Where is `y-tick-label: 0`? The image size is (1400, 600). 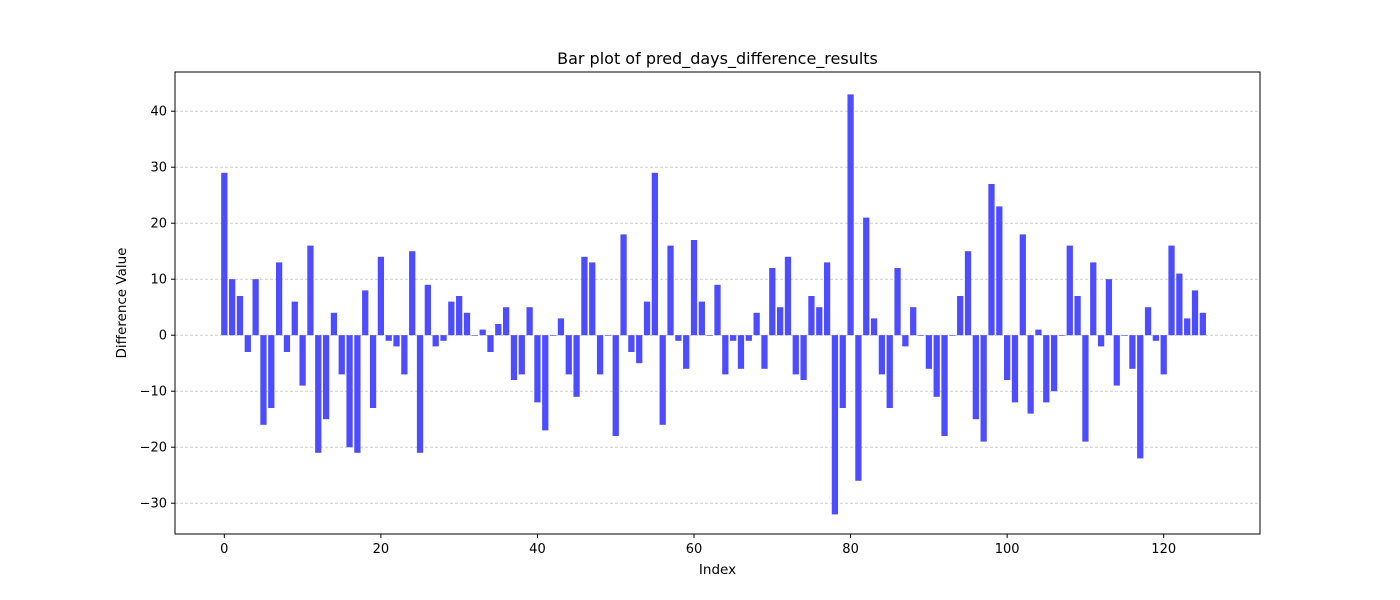
y-tick-label: 0 is located at coordinates (163, 336).